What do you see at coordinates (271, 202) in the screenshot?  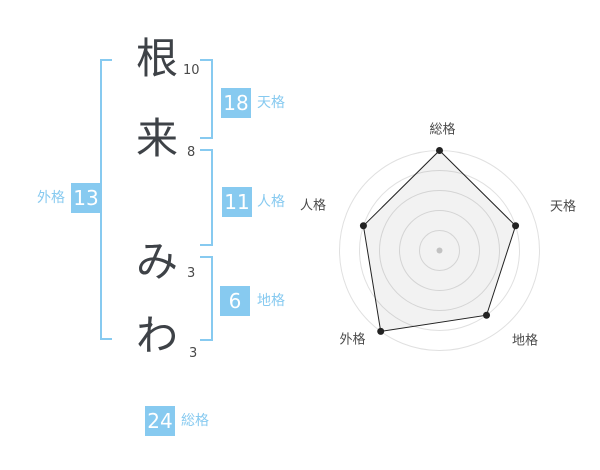 I see `jinkaku-label: 人格` at bounding box center [271, 202].